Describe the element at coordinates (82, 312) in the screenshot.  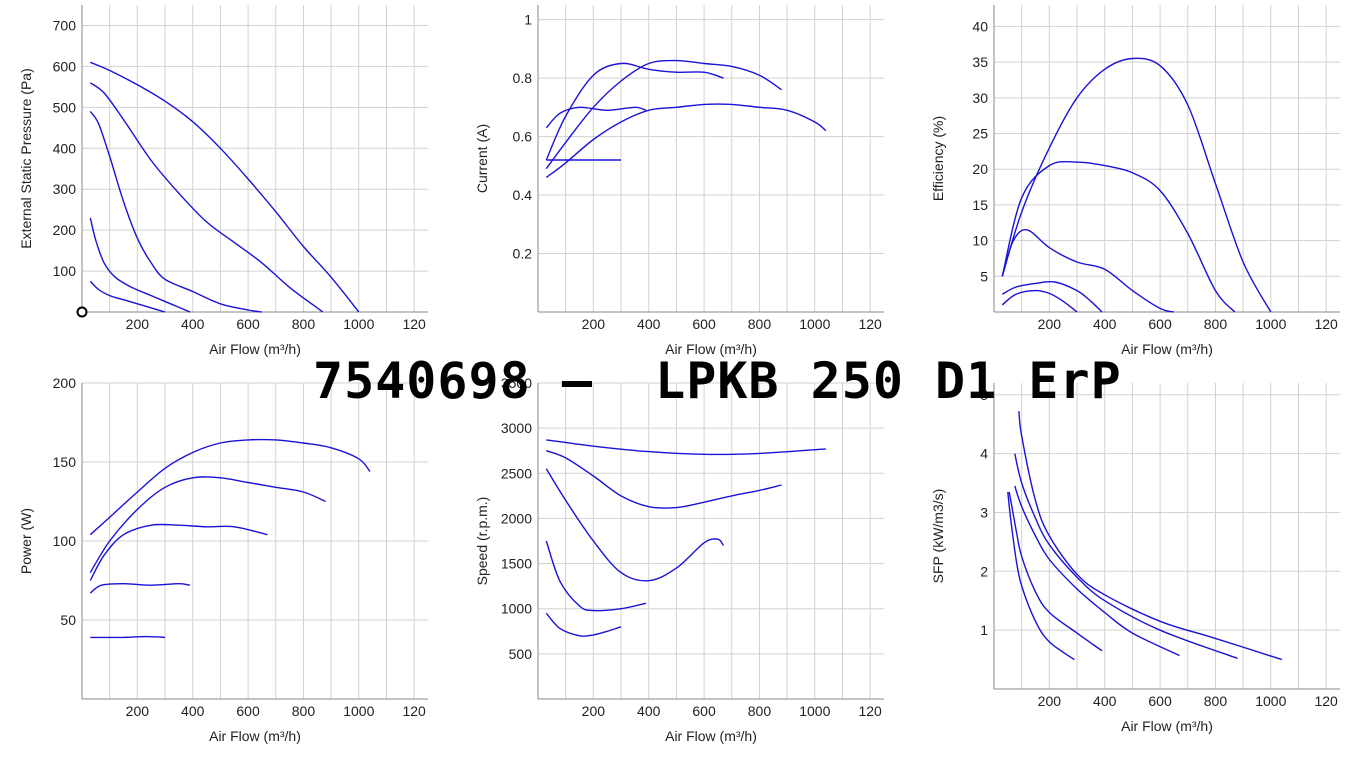
I see `origin-marker` at that location.